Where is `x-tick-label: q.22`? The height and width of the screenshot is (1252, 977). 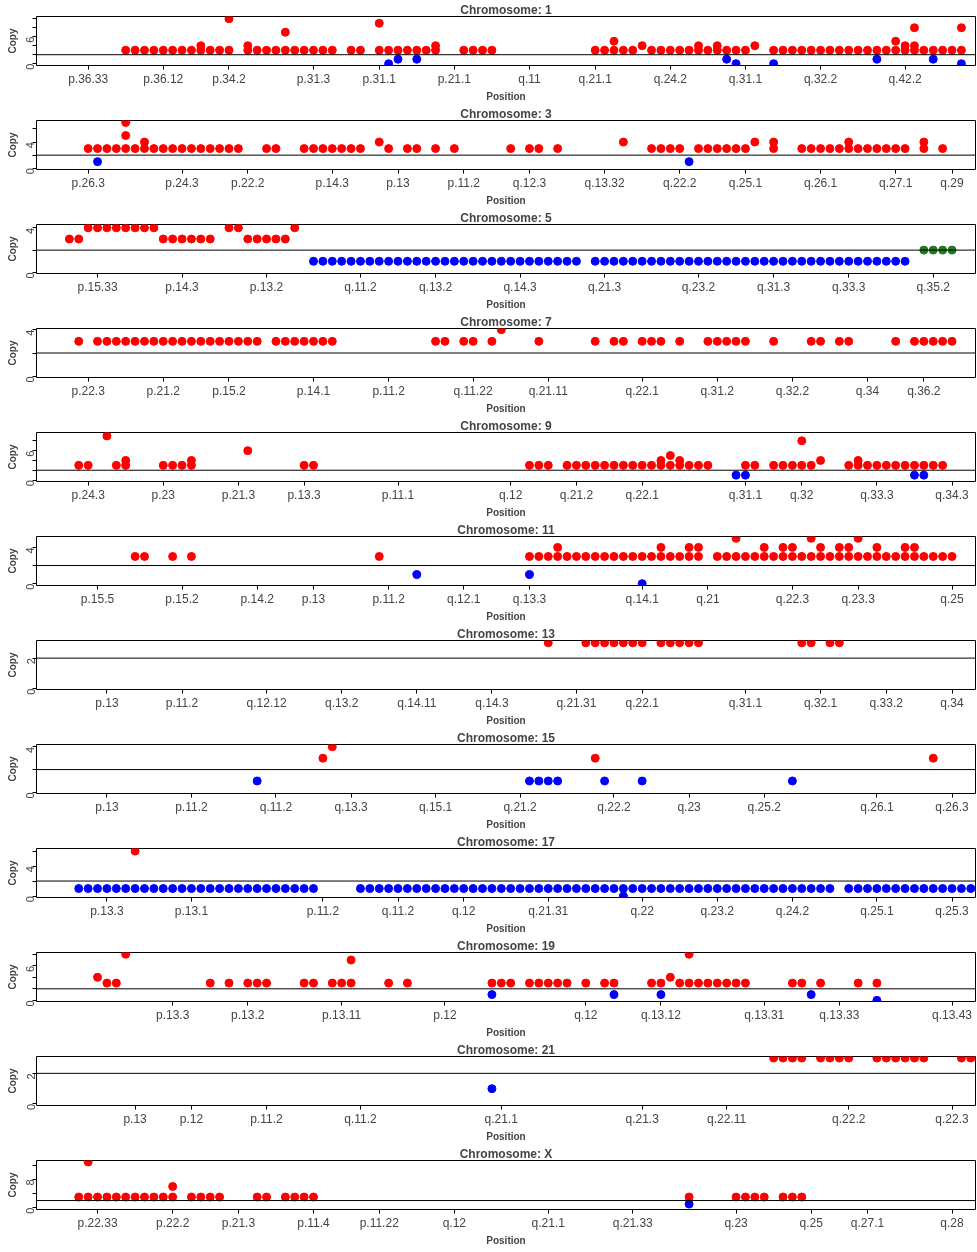 x-tick-label: q.22 is located at coordinates (642, 910).